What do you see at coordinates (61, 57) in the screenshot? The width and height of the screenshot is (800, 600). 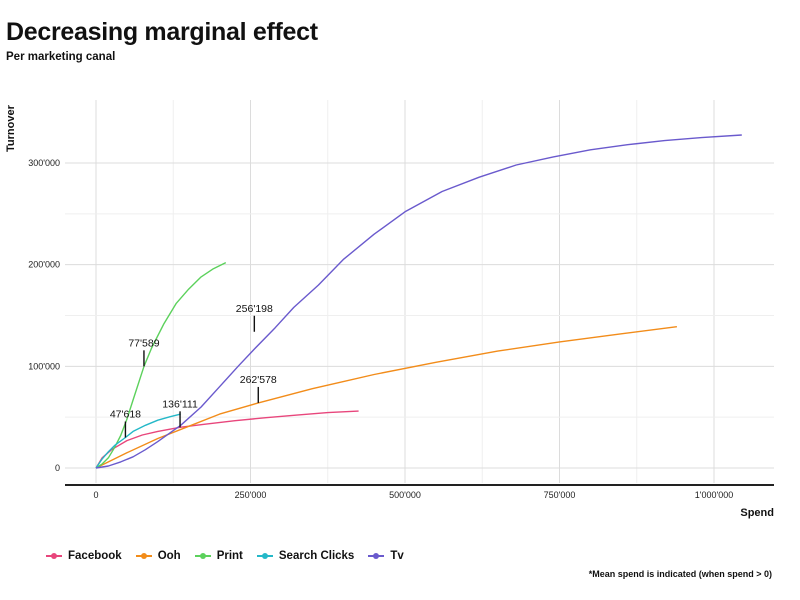 I see `chart-subtitle: Per marketing canal` at bounding box center [61, 57].